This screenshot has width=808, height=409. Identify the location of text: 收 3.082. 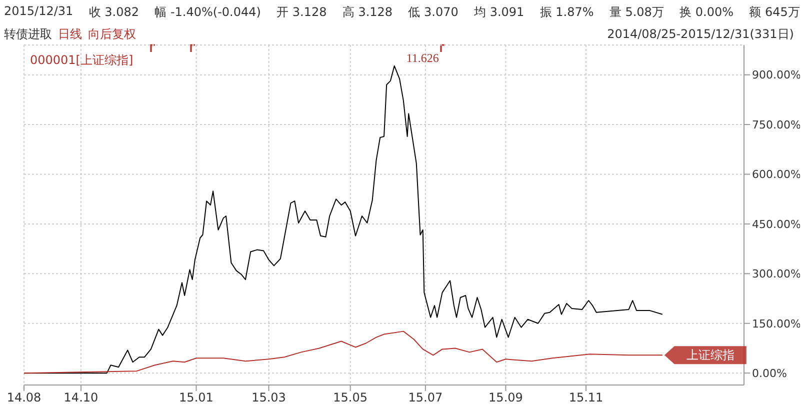
(113, 12).